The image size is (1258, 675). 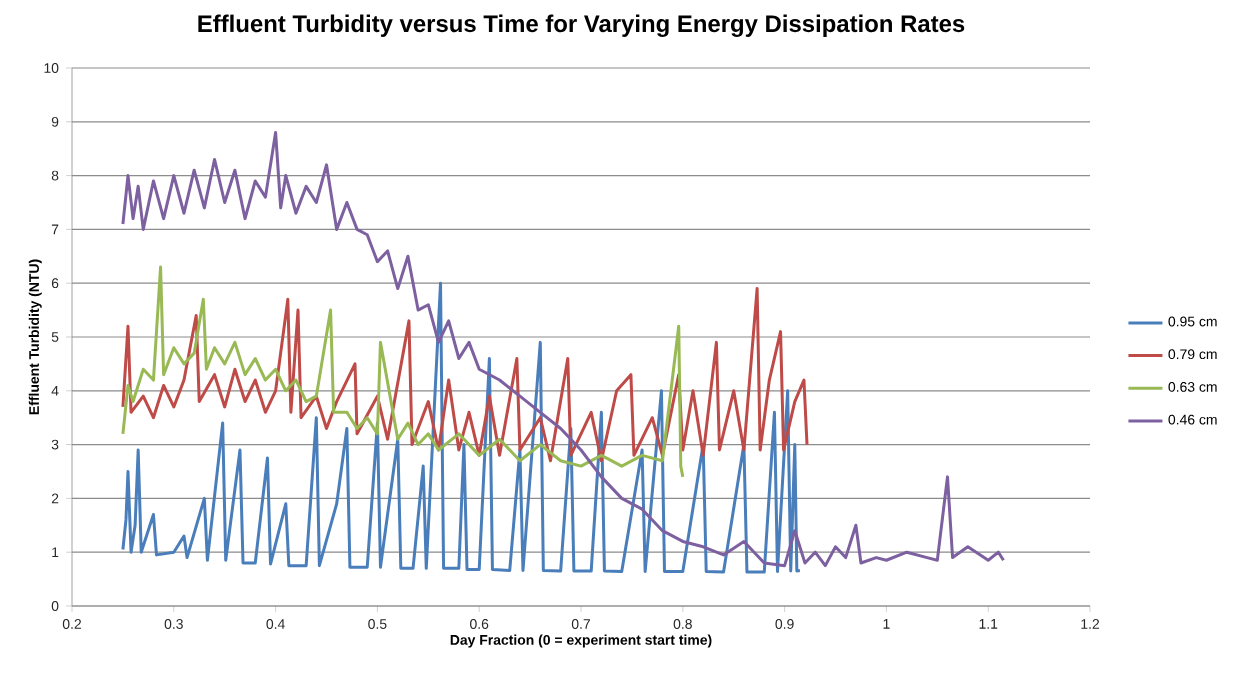 I want to click on y-tick-label: 1, so click(x=55, y=552).